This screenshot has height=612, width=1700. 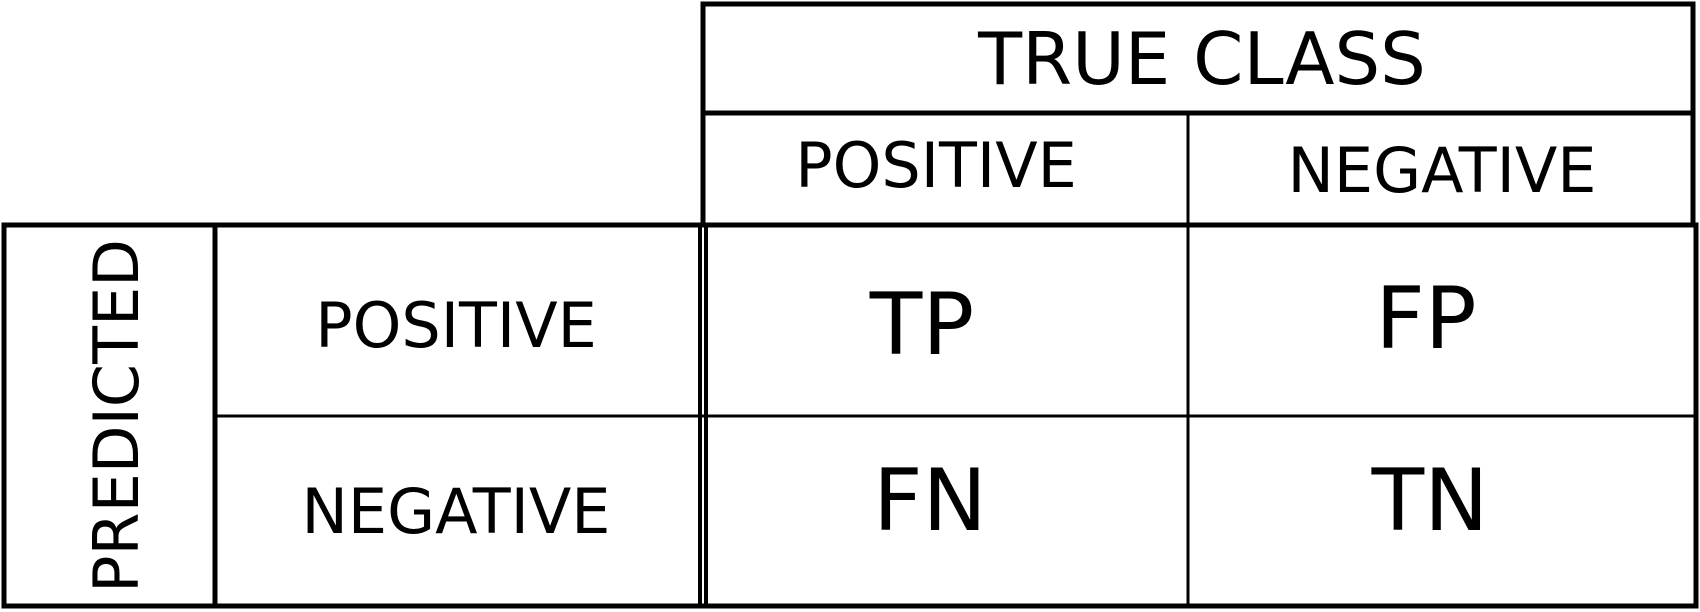 What do you see at coordinates (921, 325) in the screenshot?
I see `cell-true-positive: TP` at bounding box center [921, 325].